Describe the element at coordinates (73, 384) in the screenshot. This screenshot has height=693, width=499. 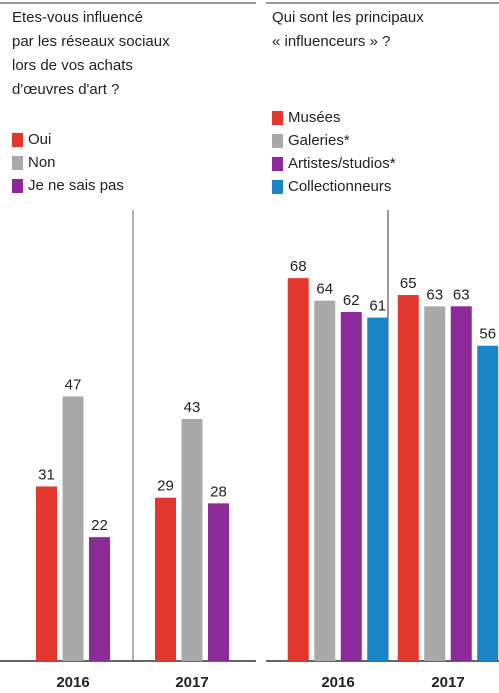
I see `value-label: 47` at that location.